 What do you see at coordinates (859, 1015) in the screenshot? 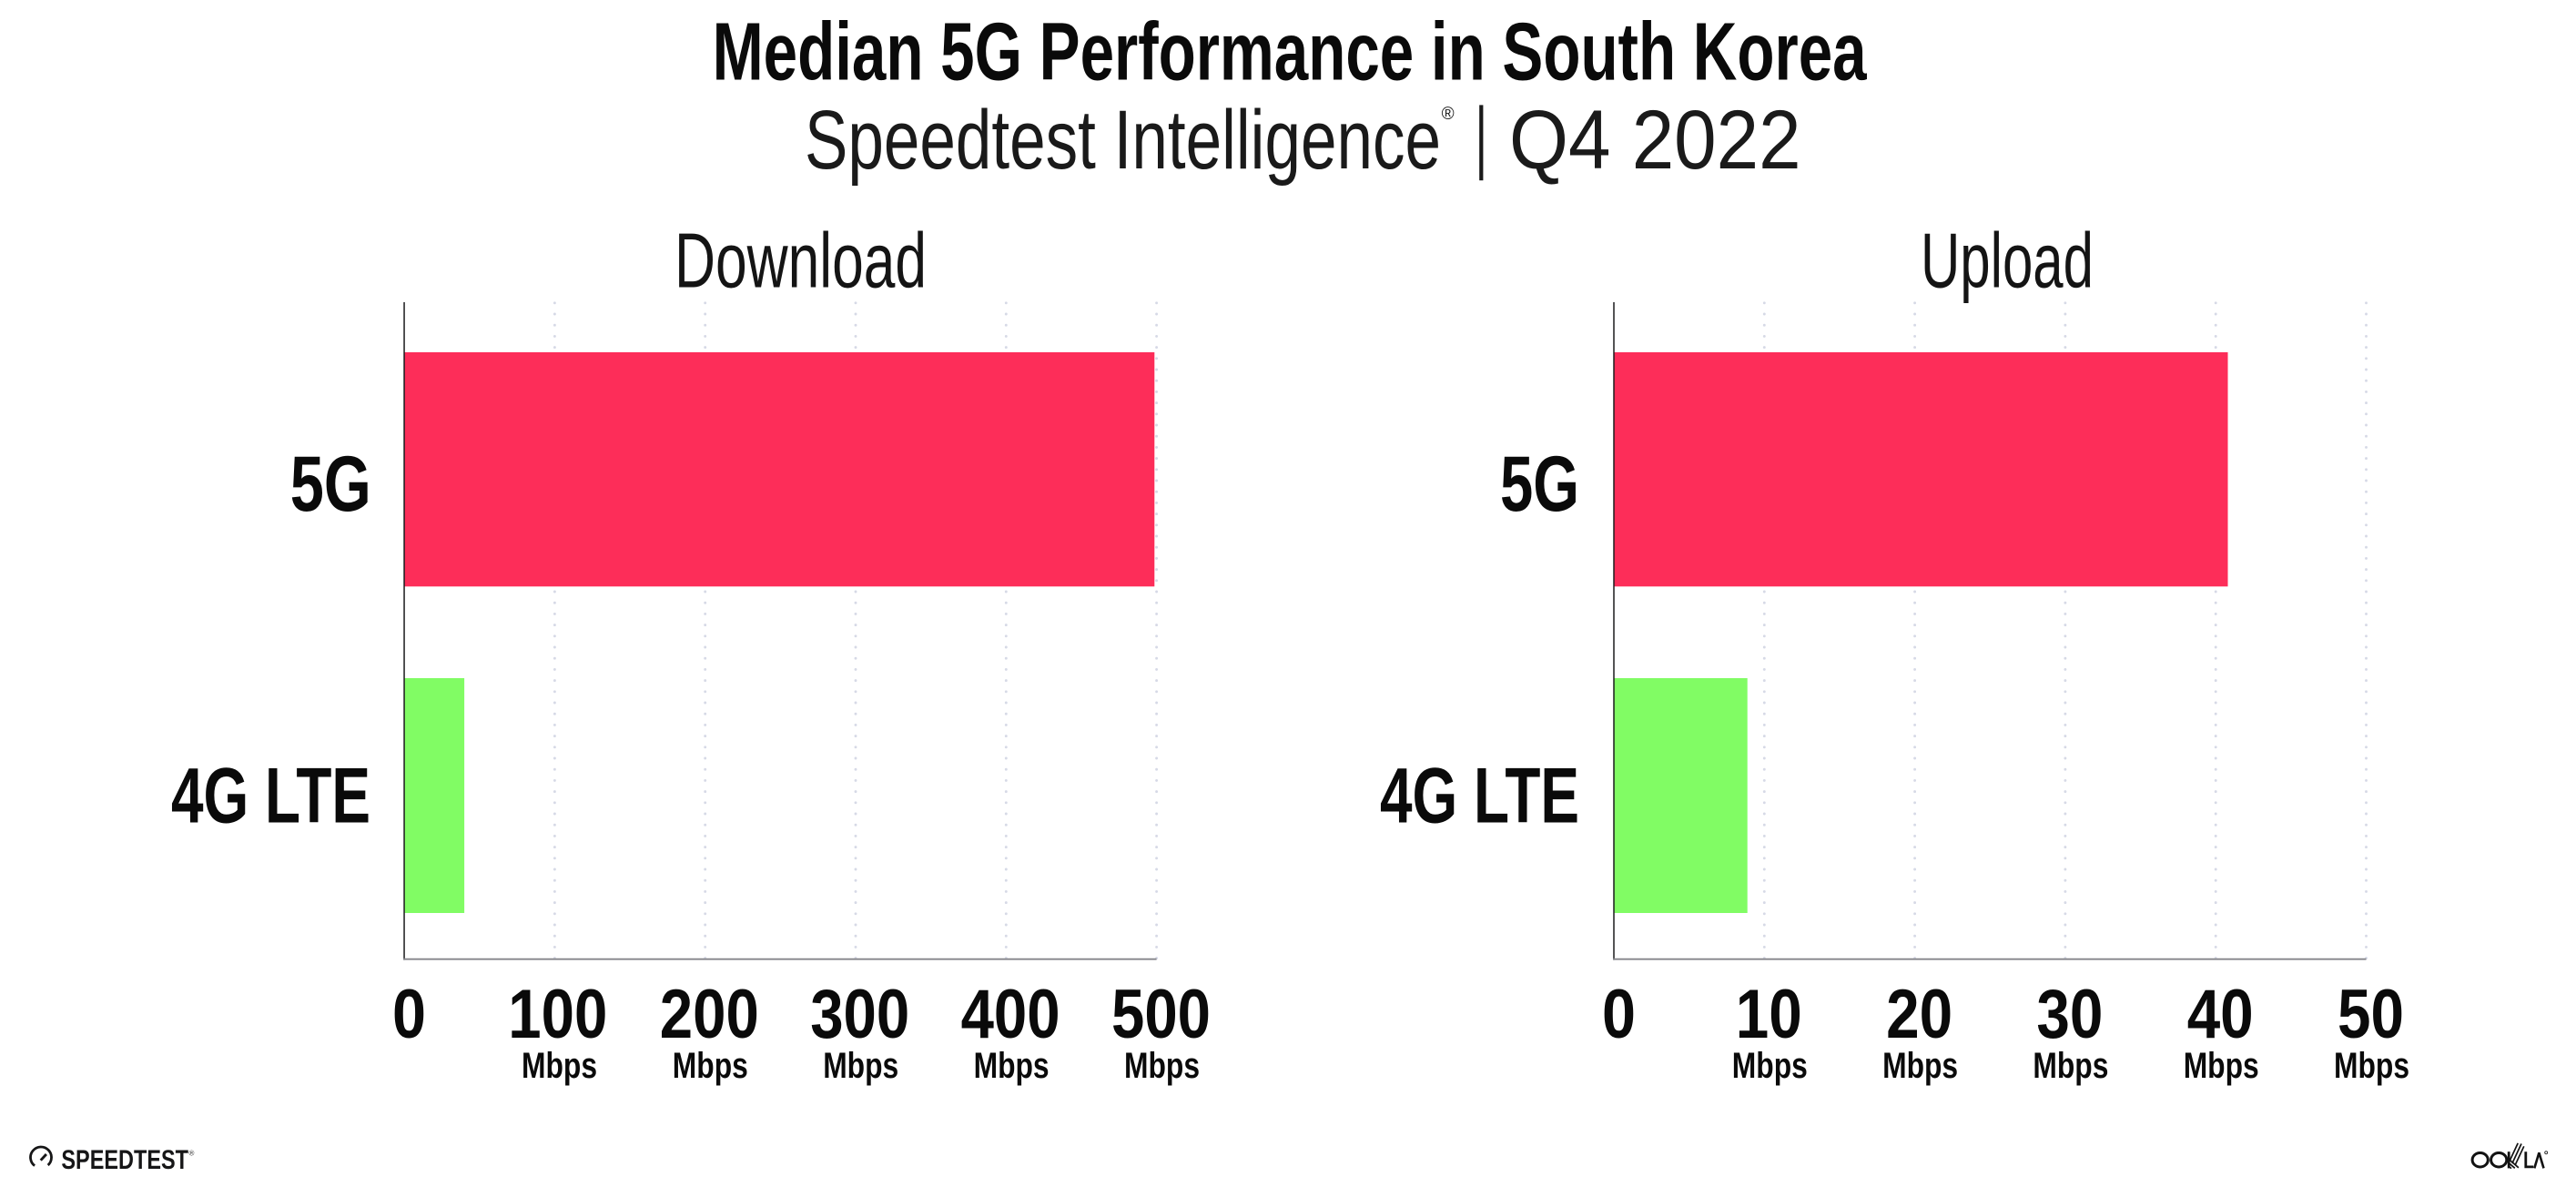
I see `svg-text: 300` at bounding box center [859, 1015].